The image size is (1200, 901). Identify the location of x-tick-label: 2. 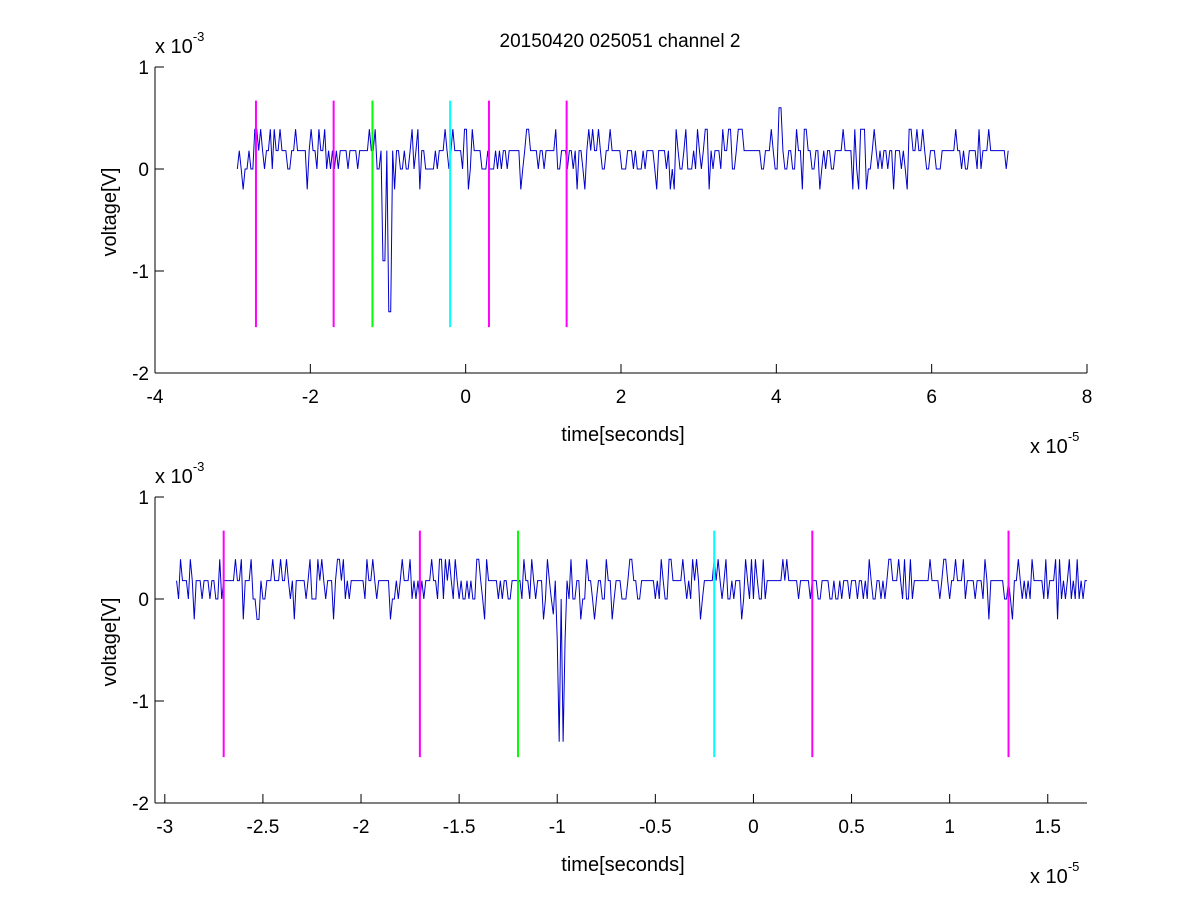
(621, 397).